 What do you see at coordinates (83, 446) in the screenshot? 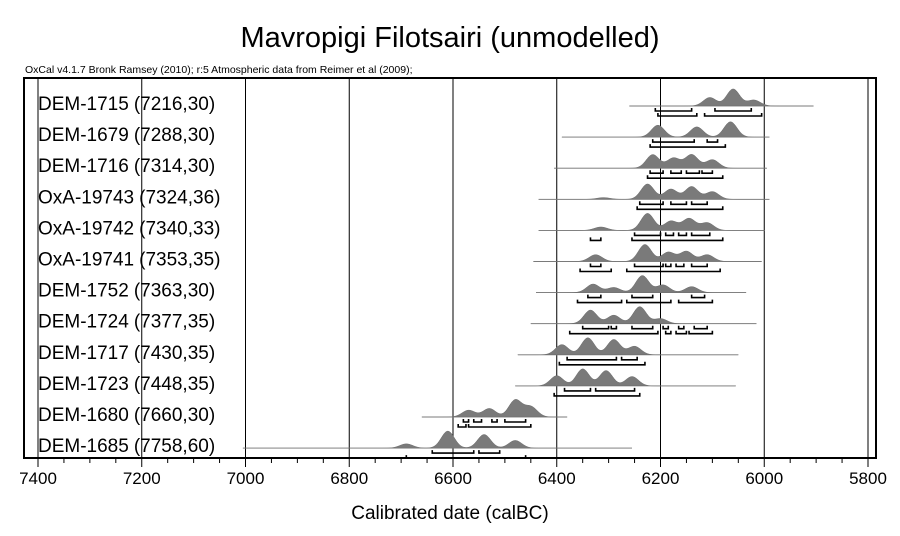
I see `sample-label: DEM-1685` at bounding box center [83, 446].